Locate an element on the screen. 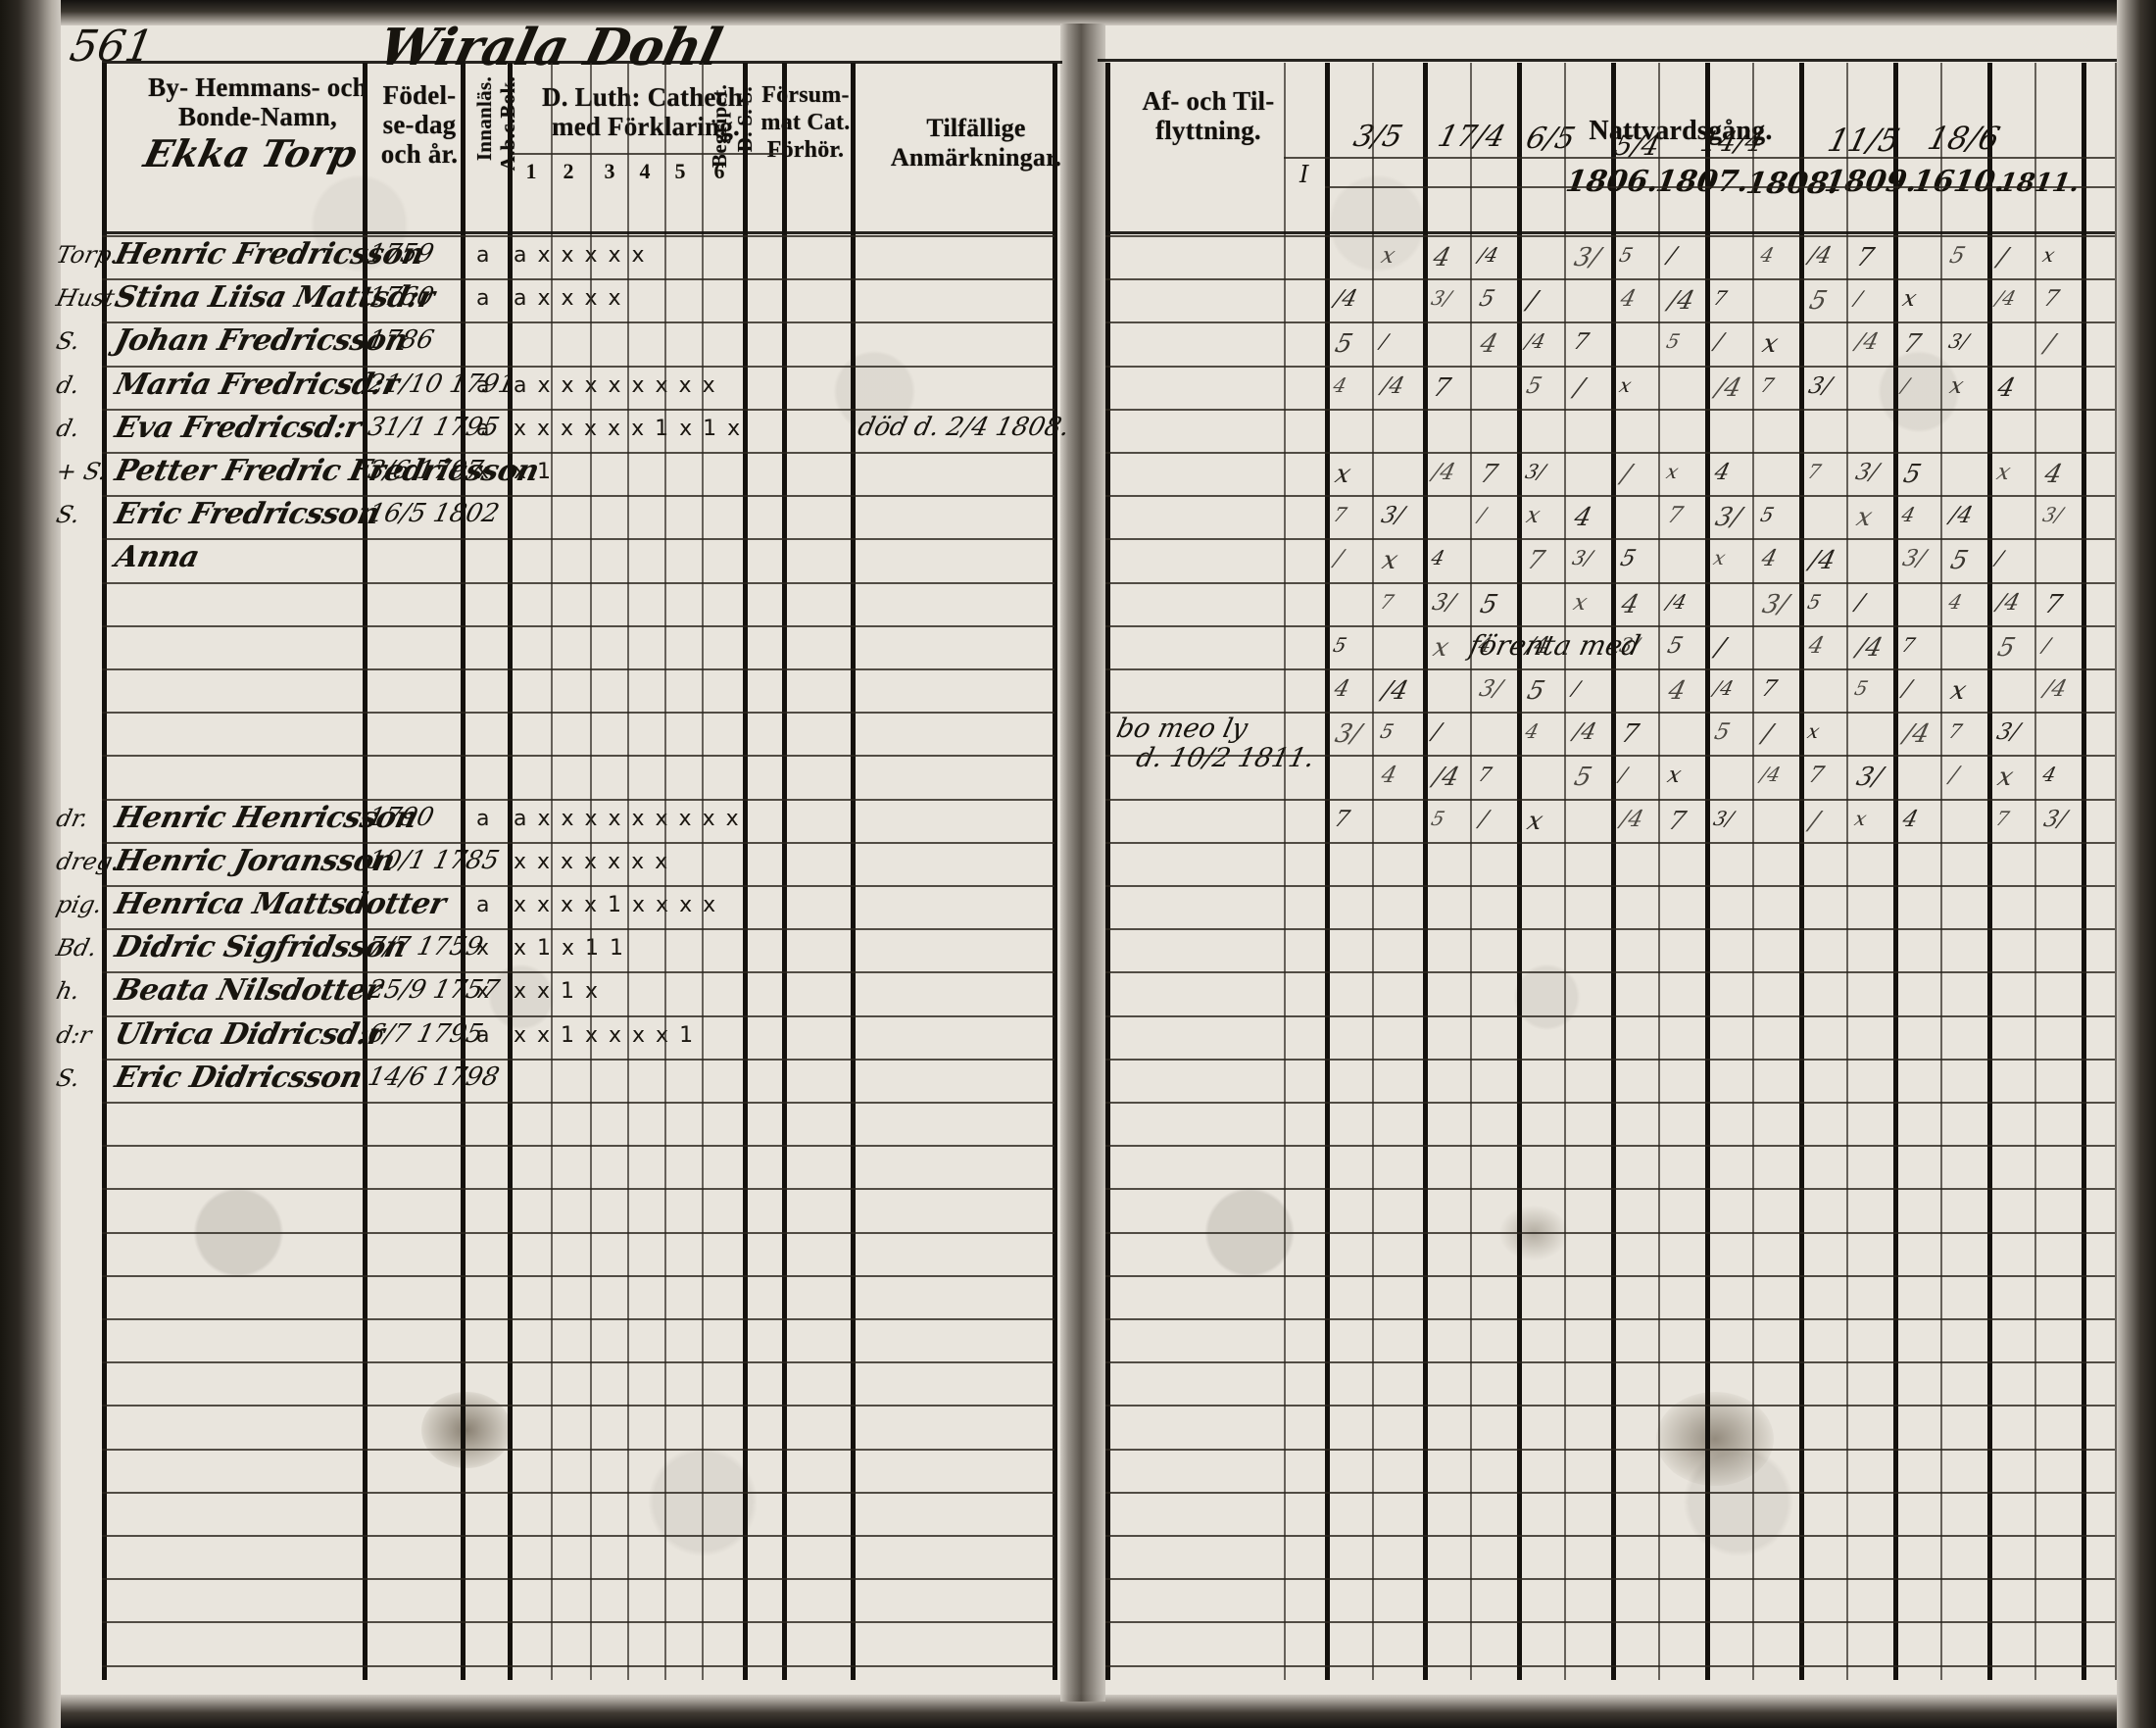  migration-note-line1: bo meo ly is located at coordinates (1182, 729).